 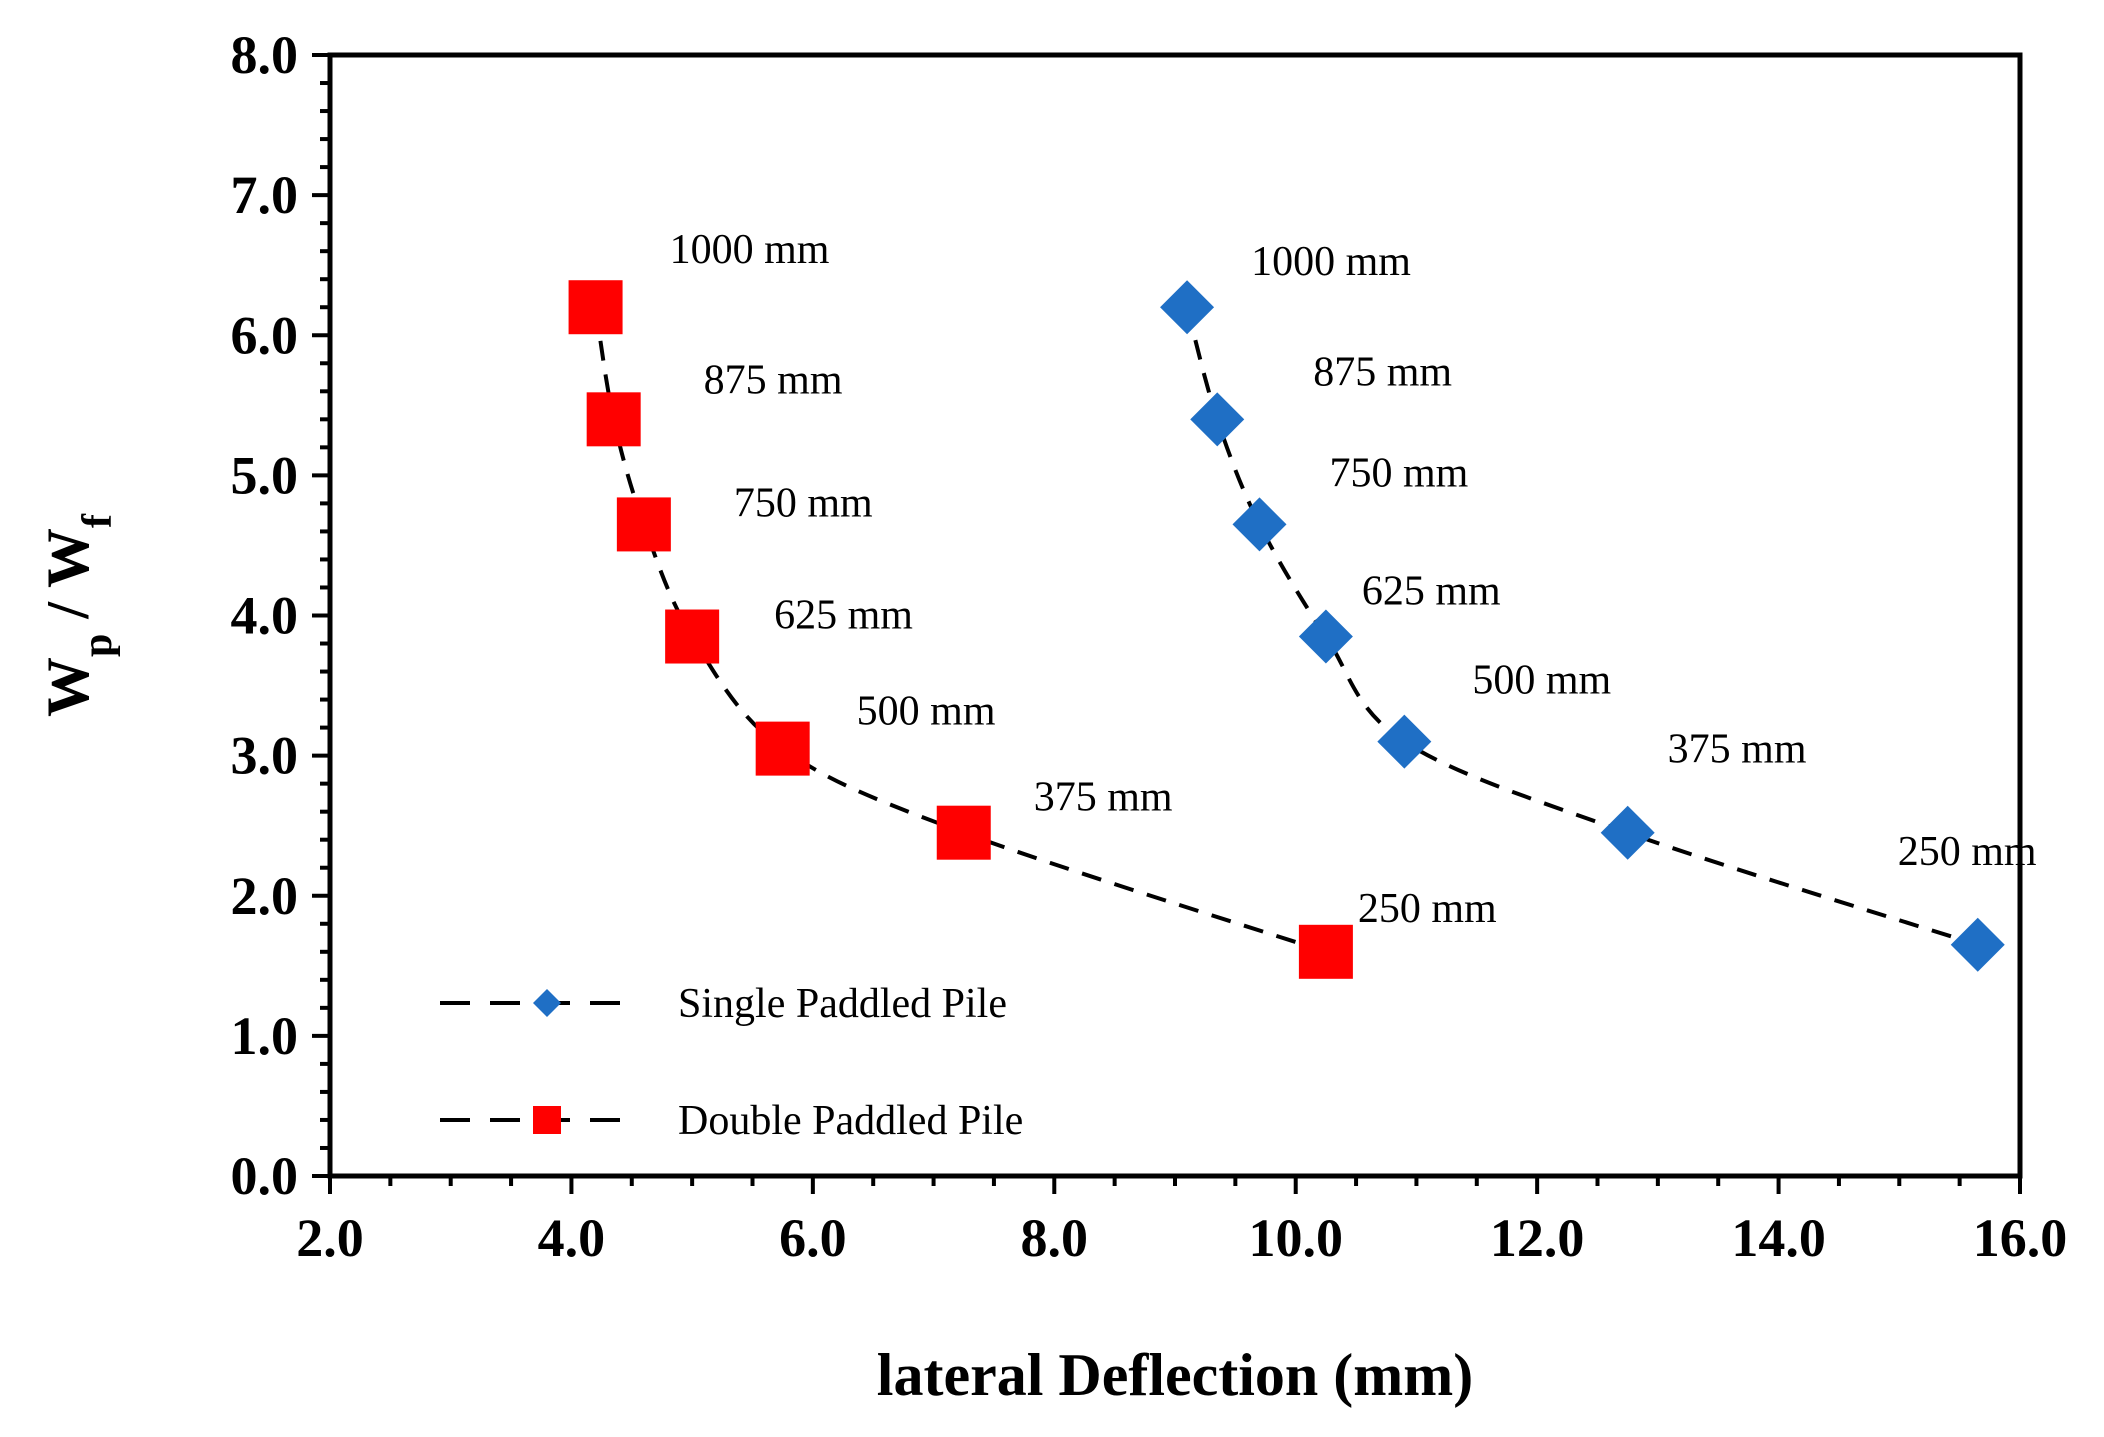 I want to click on point-label-0-2: 750 mm, so click(x=1399, y=473).